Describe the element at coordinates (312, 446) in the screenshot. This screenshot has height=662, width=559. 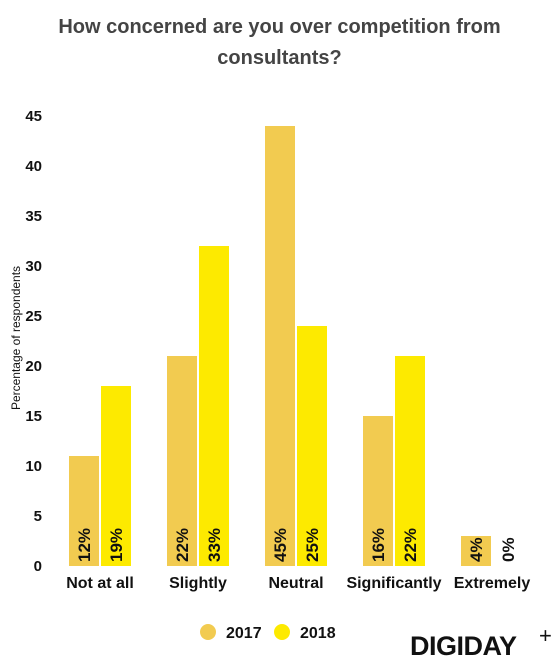
I see `bar-2018-neutral` at that location.